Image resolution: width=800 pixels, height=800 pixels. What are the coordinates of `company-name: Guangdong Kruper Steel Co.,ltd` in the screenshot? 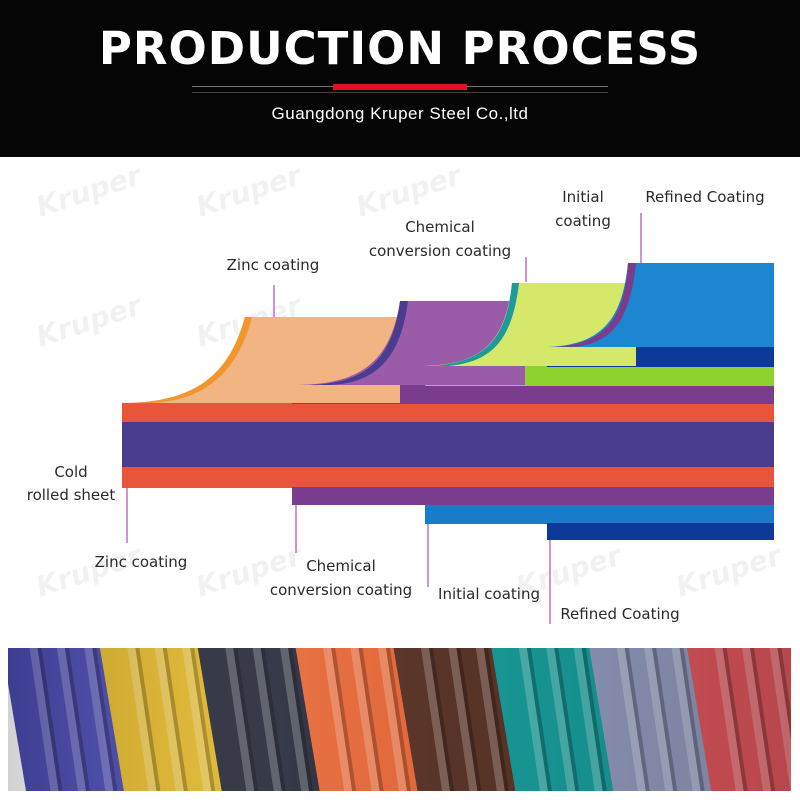 It's located at (400, 113).